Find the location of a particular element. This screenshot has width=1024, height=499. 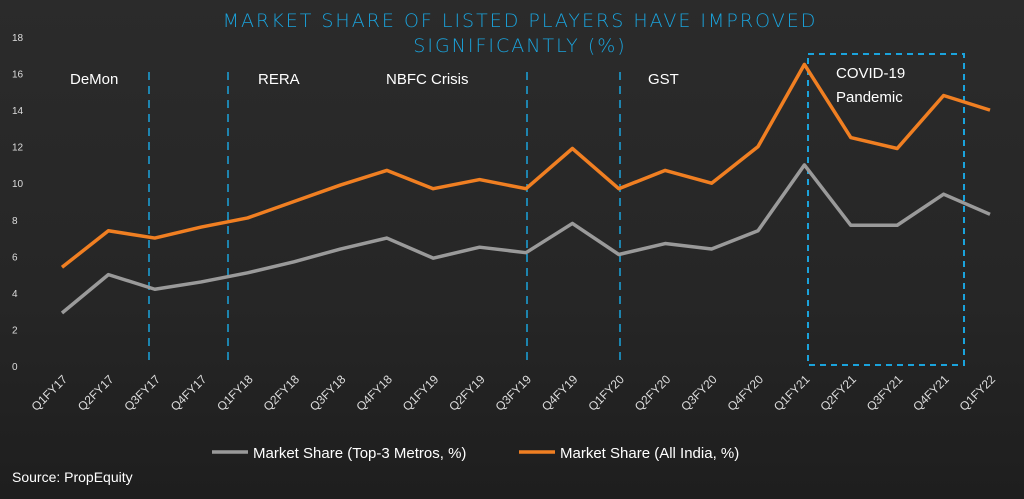

y-tick-label: 6 is located at coordinates (15, 257).